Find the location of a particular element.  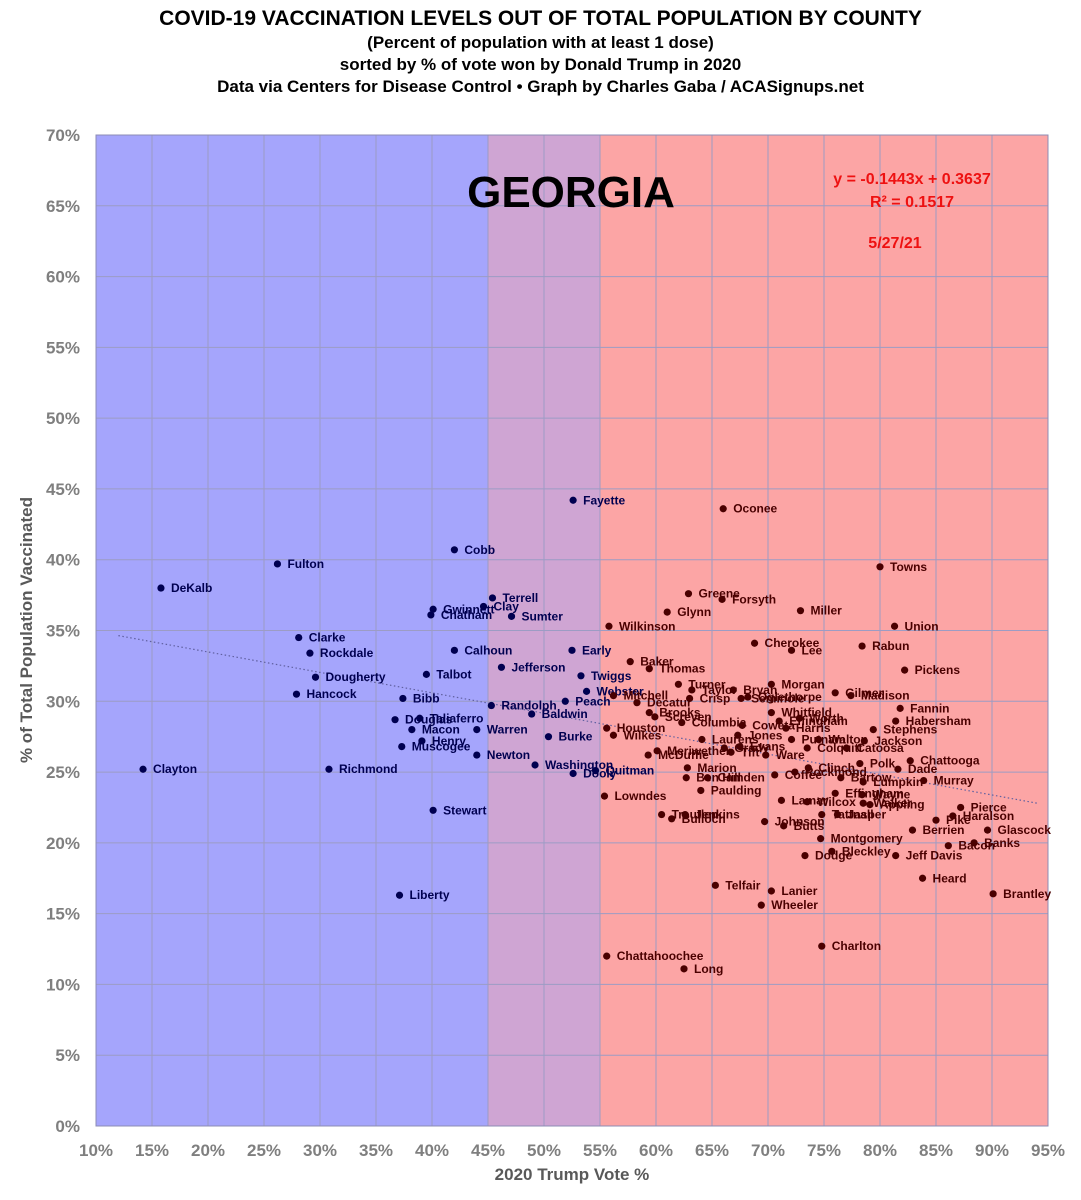

point-label: Twiggs is located at coordinates (611, 676).